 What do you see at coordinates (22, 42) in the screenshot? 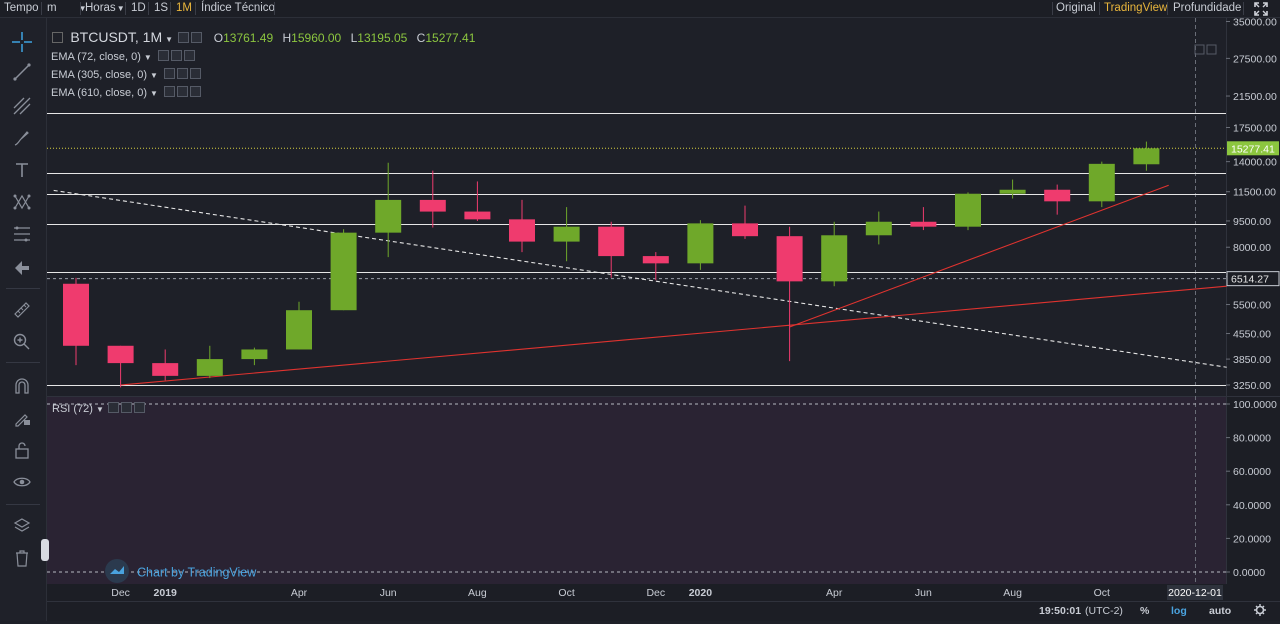
I see `crosshair-icon` at bounding box center [22, 42].